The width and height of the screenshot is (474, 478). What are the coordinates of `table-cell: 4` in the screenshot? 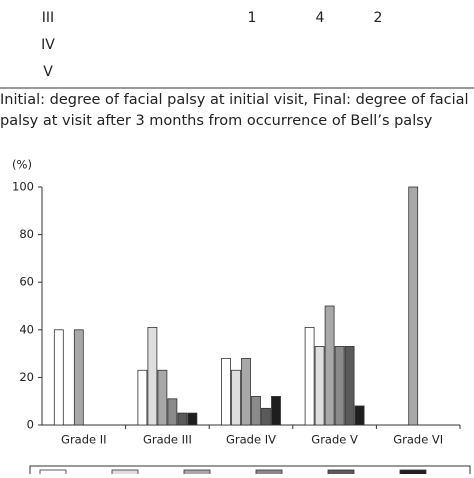 It's located at (320, 18).